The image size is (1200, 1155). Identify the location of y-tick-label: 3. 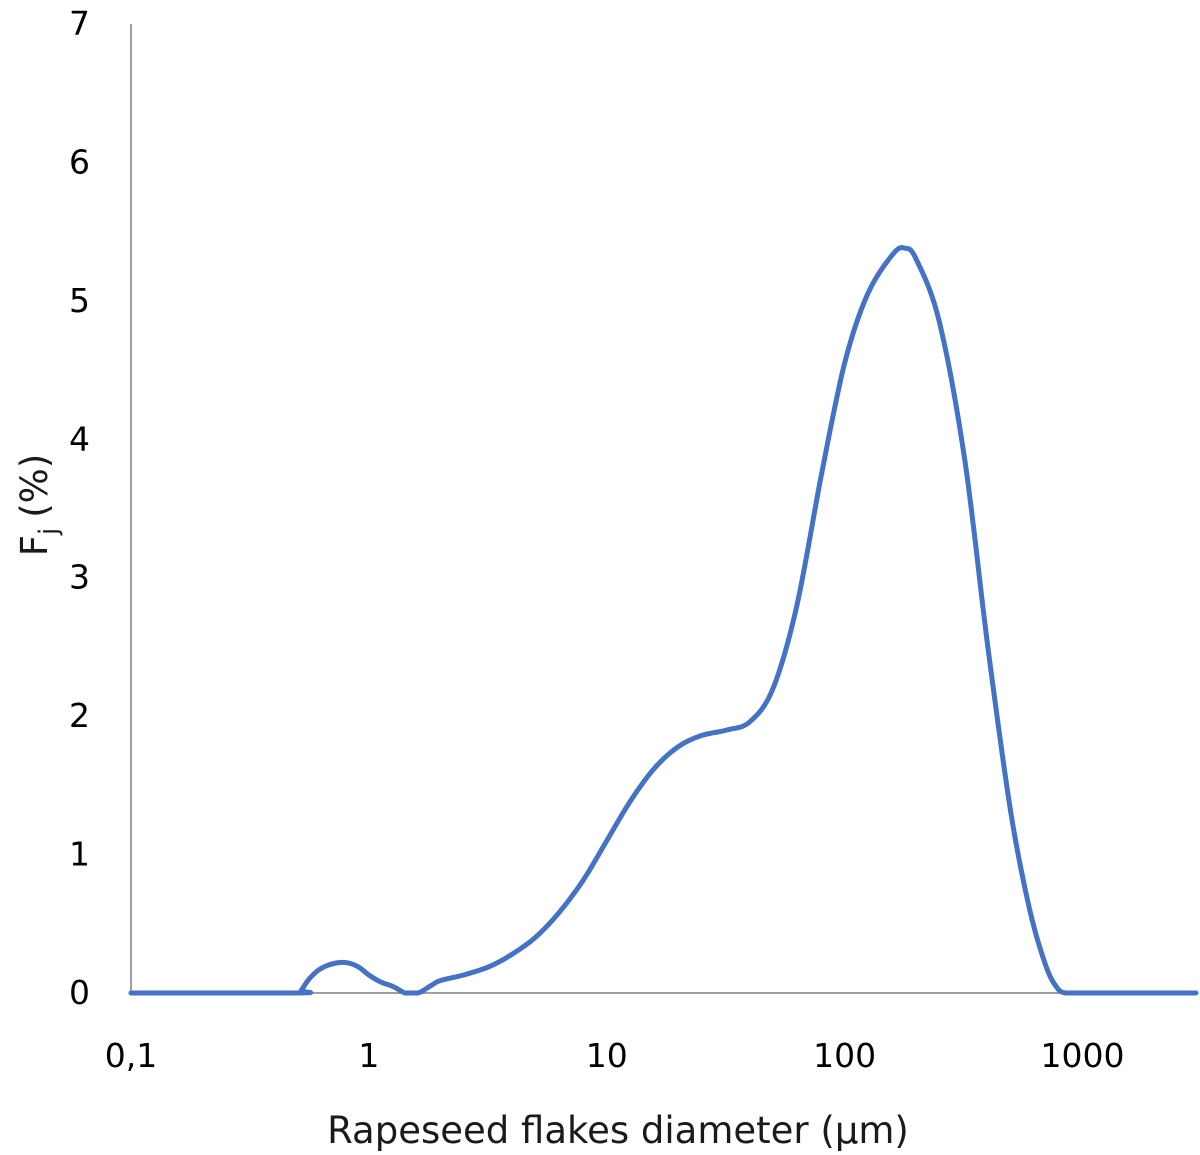
(79, 577).